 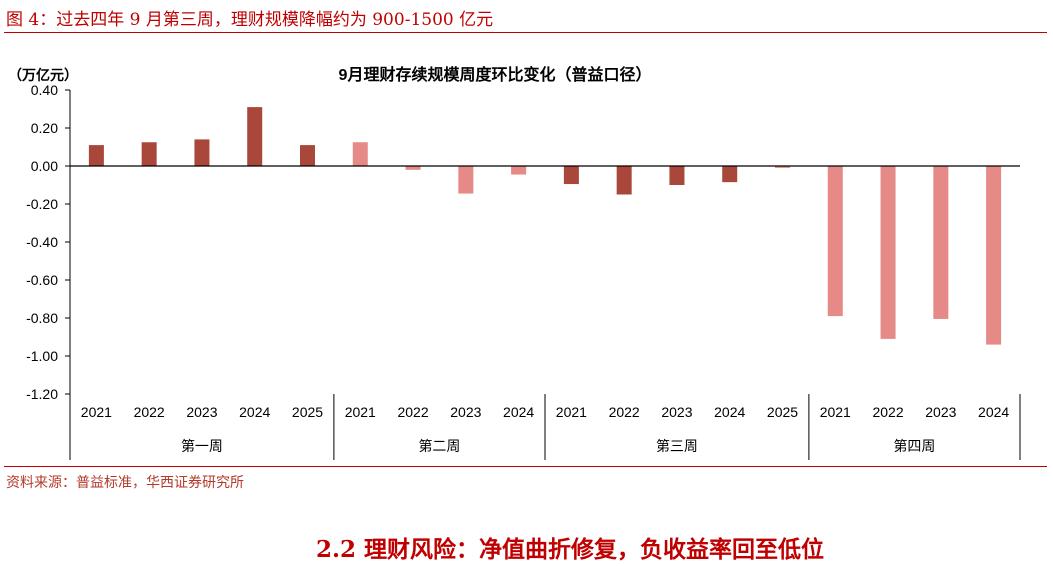 What do you see at coordinates (914, 446) in the screenshot?
I see `group-label: 第四周` at bounding box center [914, 446].